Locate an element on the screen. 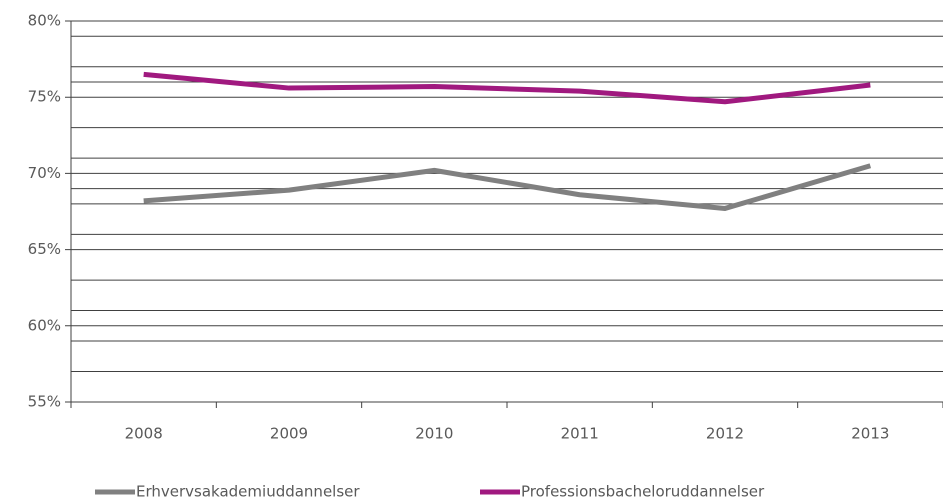  y-tick-label: 65% is located at coordinates (44, 249).